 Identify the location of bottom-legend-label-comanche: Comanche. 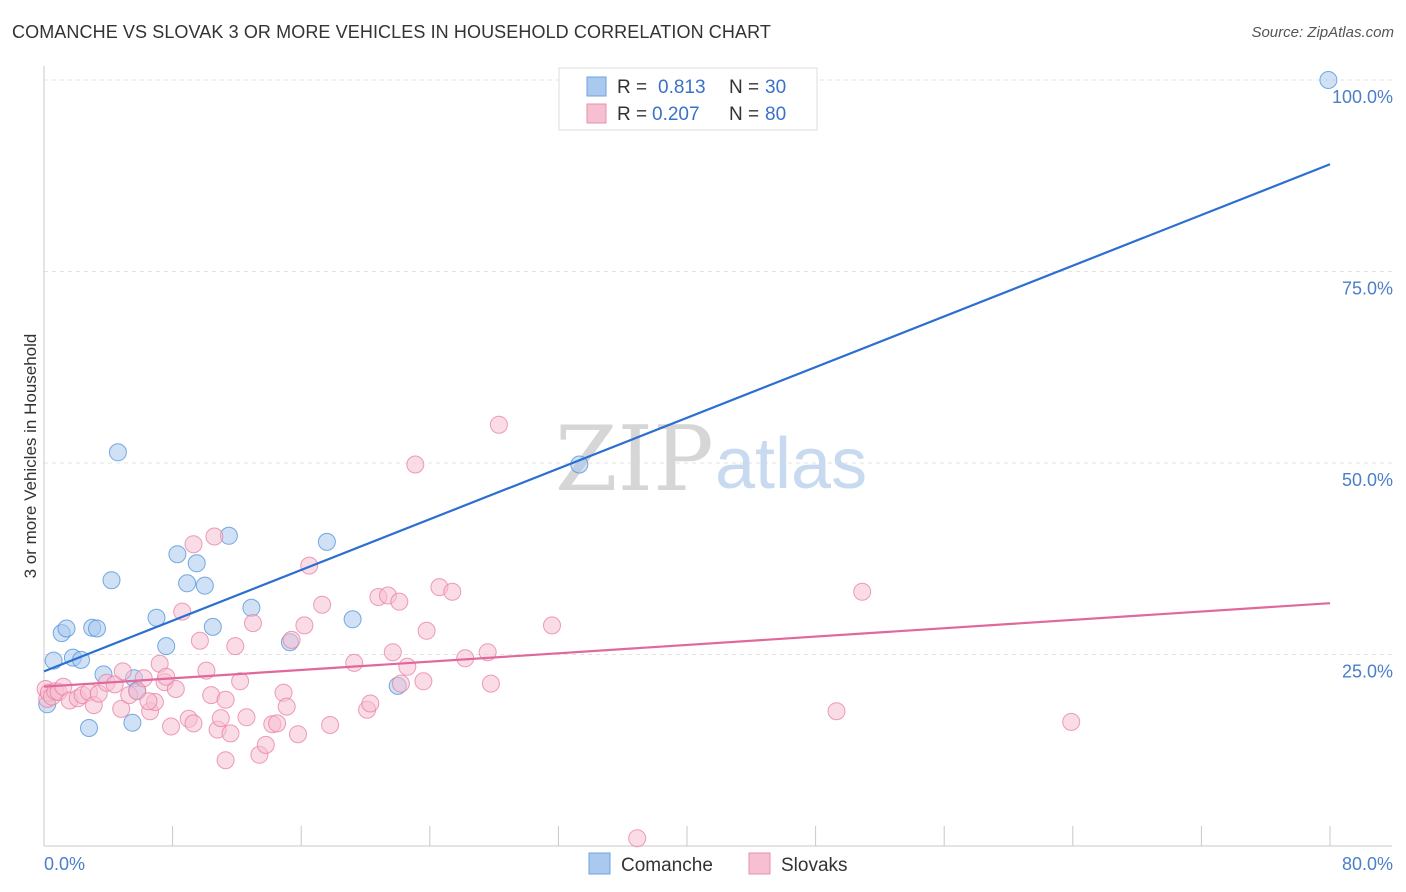
(667, 865).